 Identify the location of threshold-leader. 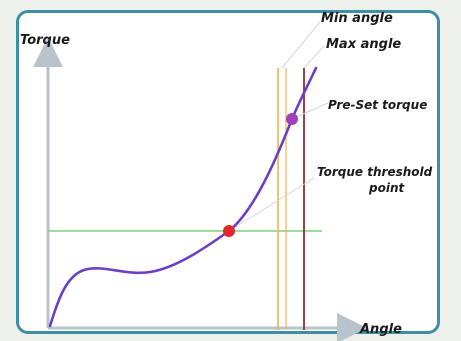
(271, 204).